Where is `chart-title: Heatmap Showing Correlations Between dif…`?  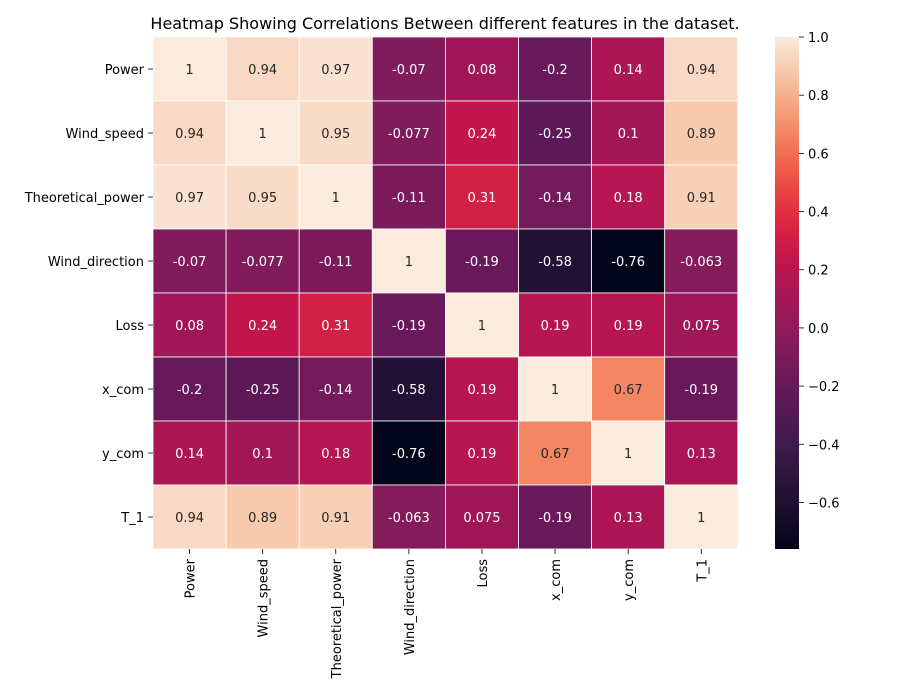 chart-title: Heatmap Showing Correlations Between dif… is located at coordinates (444, 23).